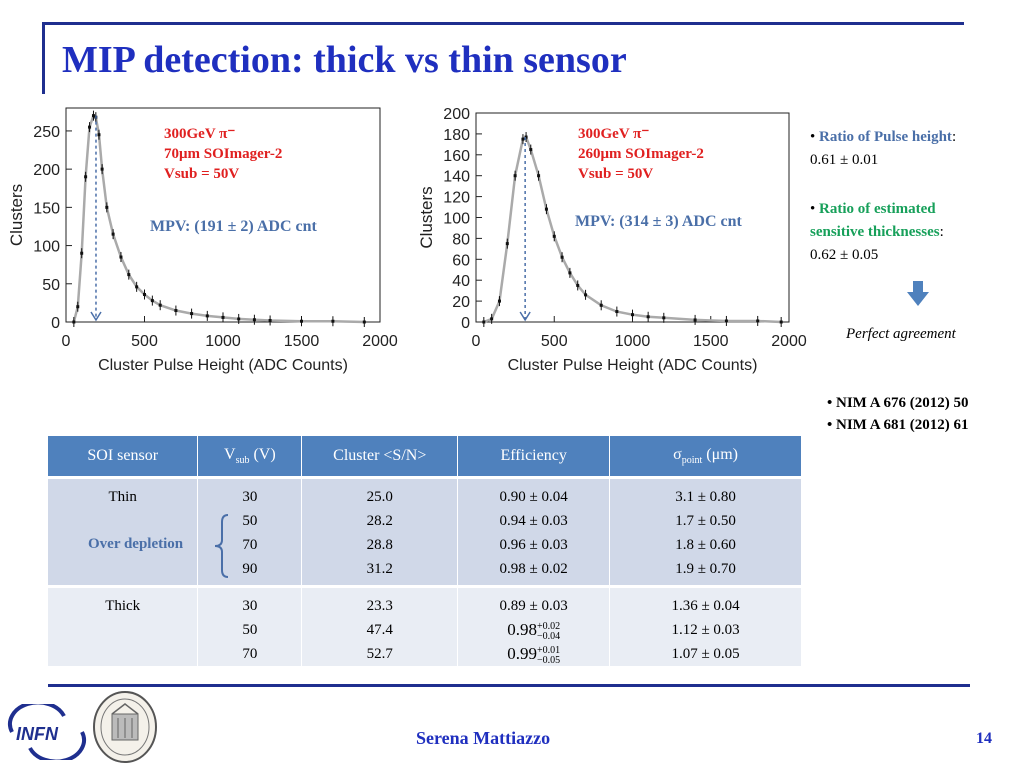 This screenshot has height=768, width=1024. What do you see at coordinates (250, 630) in the screenshot?
I see `table-cell: 50` at bounding box center [250, 630].